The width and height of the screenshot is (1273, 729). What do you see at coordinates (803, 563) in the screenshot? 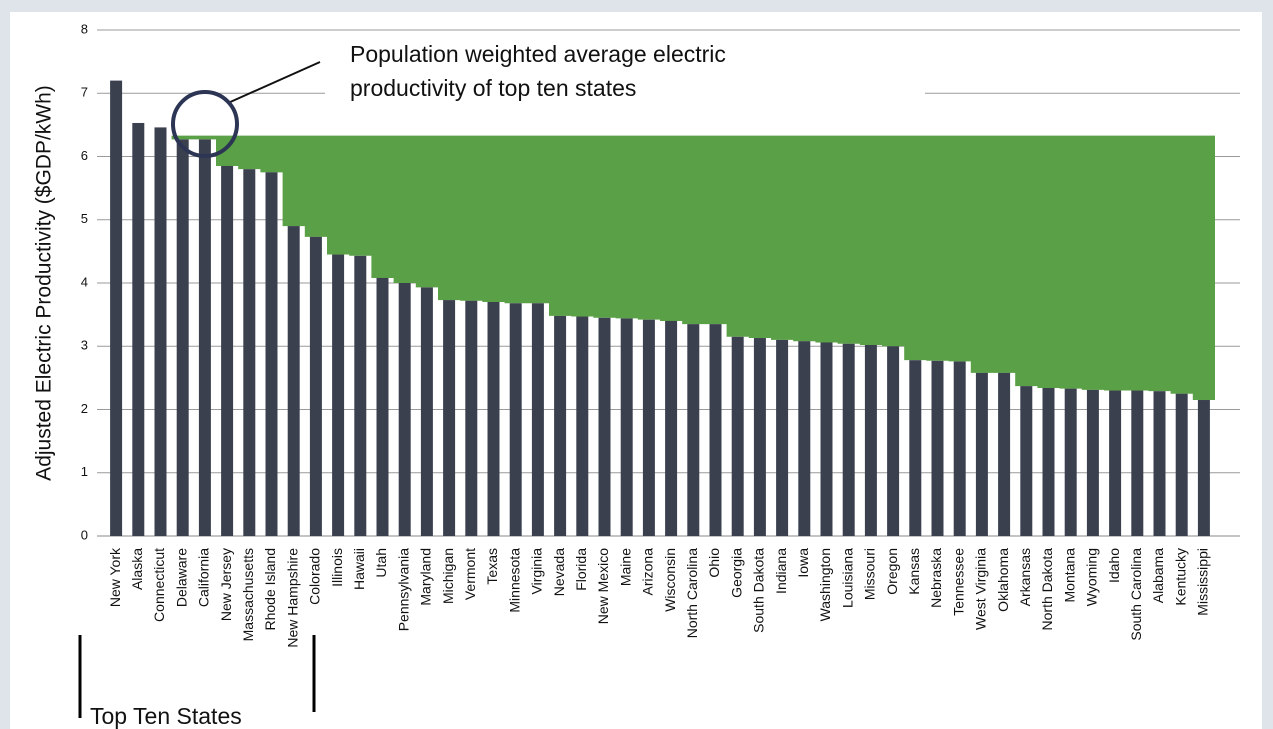
I see `x-tick-label: Iowa` at bounding box center [803, 563].